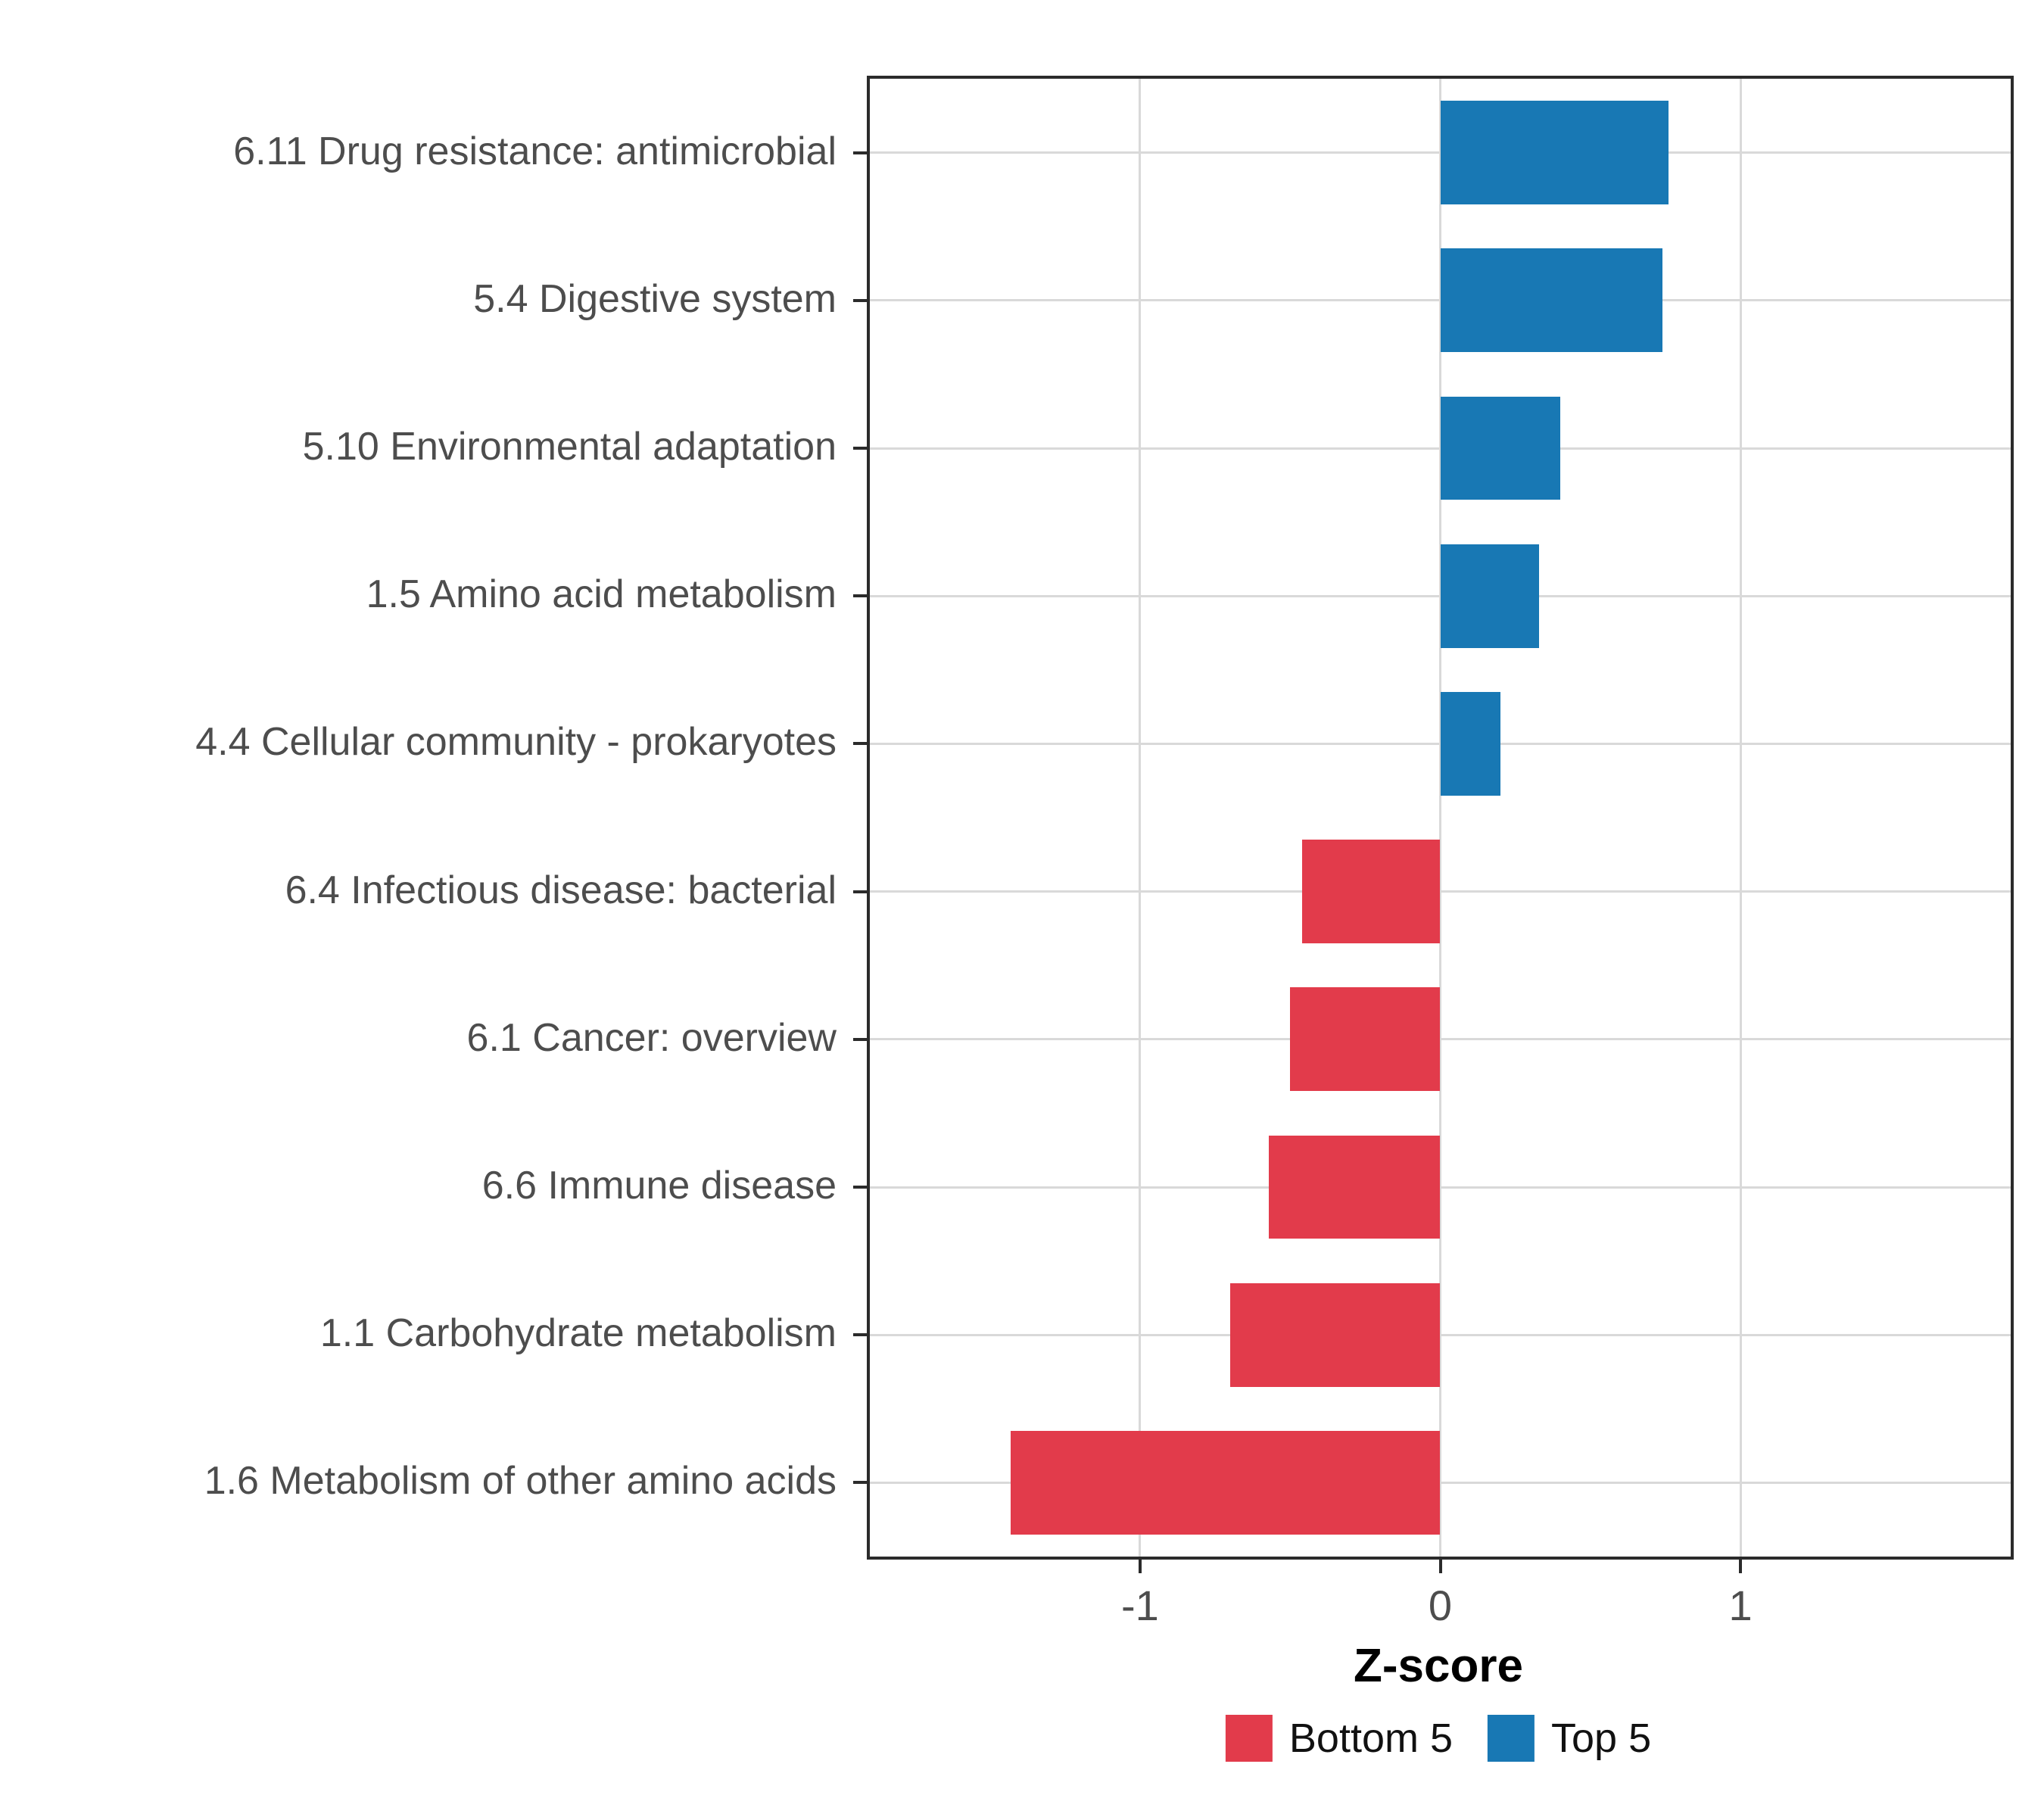  I want to click on legend: Bottom 5 Top 5, so click(1438, 1738).